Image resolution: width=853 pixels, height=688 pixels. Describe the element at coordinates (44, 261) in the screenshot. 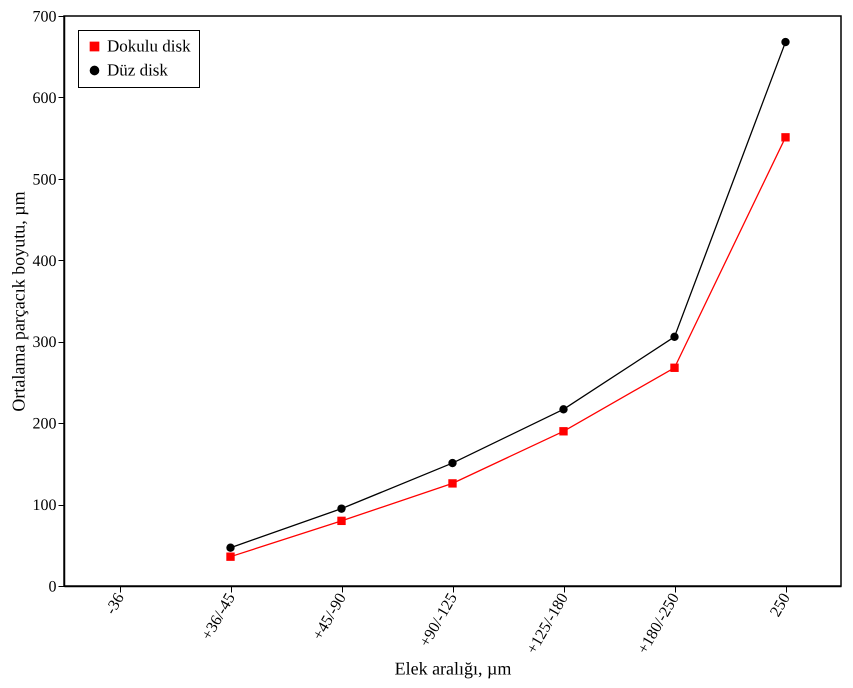

I see `y-tick-label: 400` at that location.